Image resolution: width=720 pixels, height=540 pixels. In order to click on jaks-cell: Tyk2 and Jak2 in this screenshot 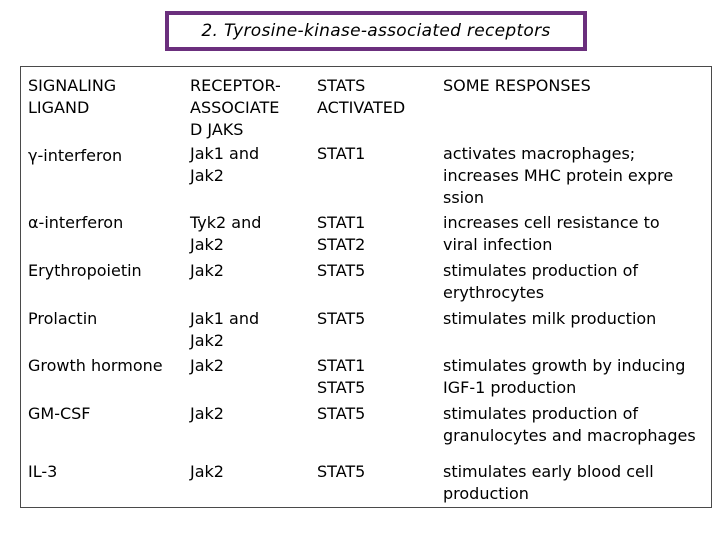, I will do `click(226, 233)`.